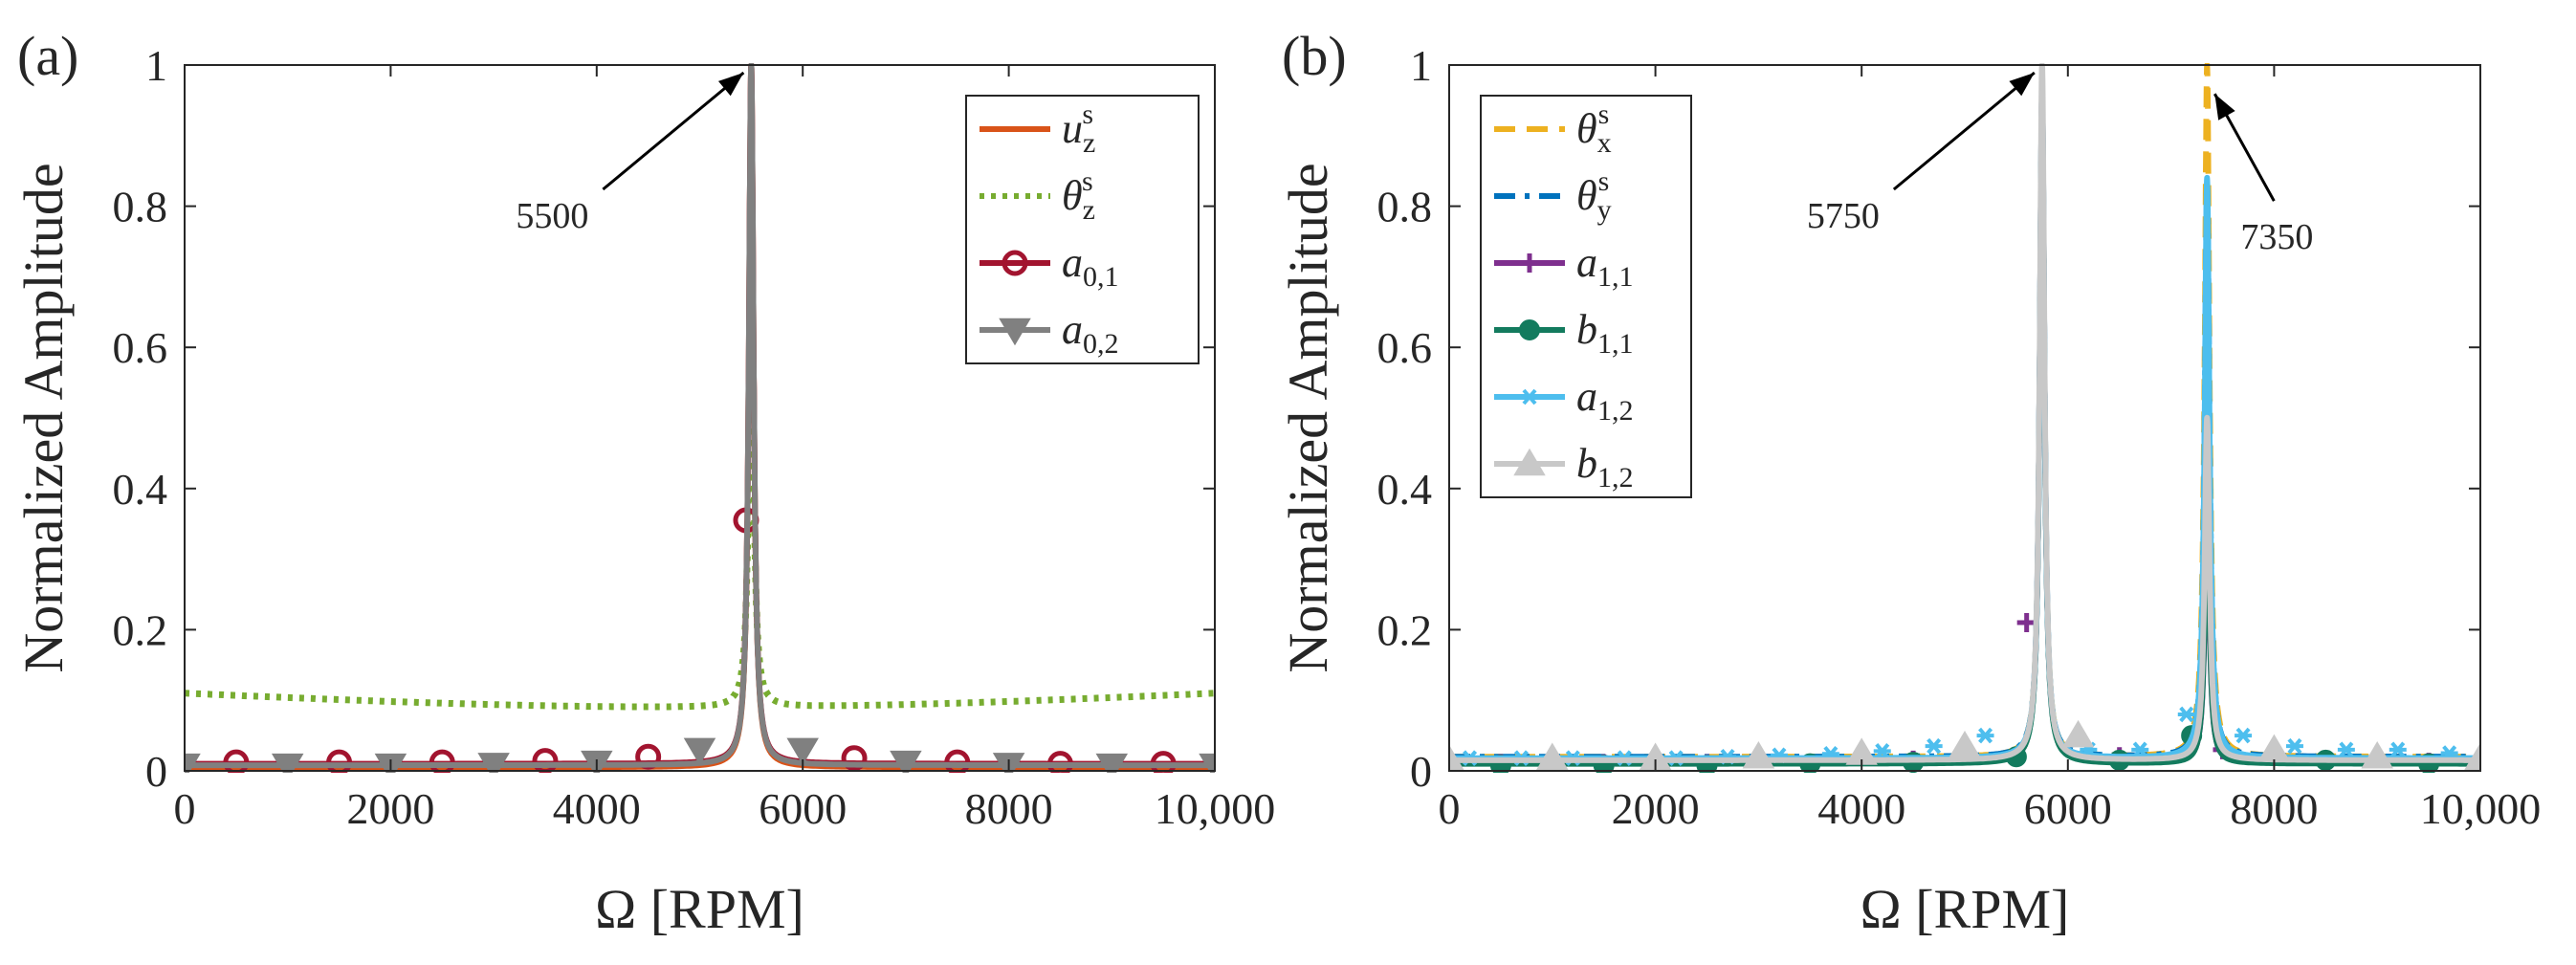 The width and height of the screenshot is (2576, 965). Describe the element at coordinates (1457, 758) in the screenshot. I see `marker-b-1,2-0` at that location.